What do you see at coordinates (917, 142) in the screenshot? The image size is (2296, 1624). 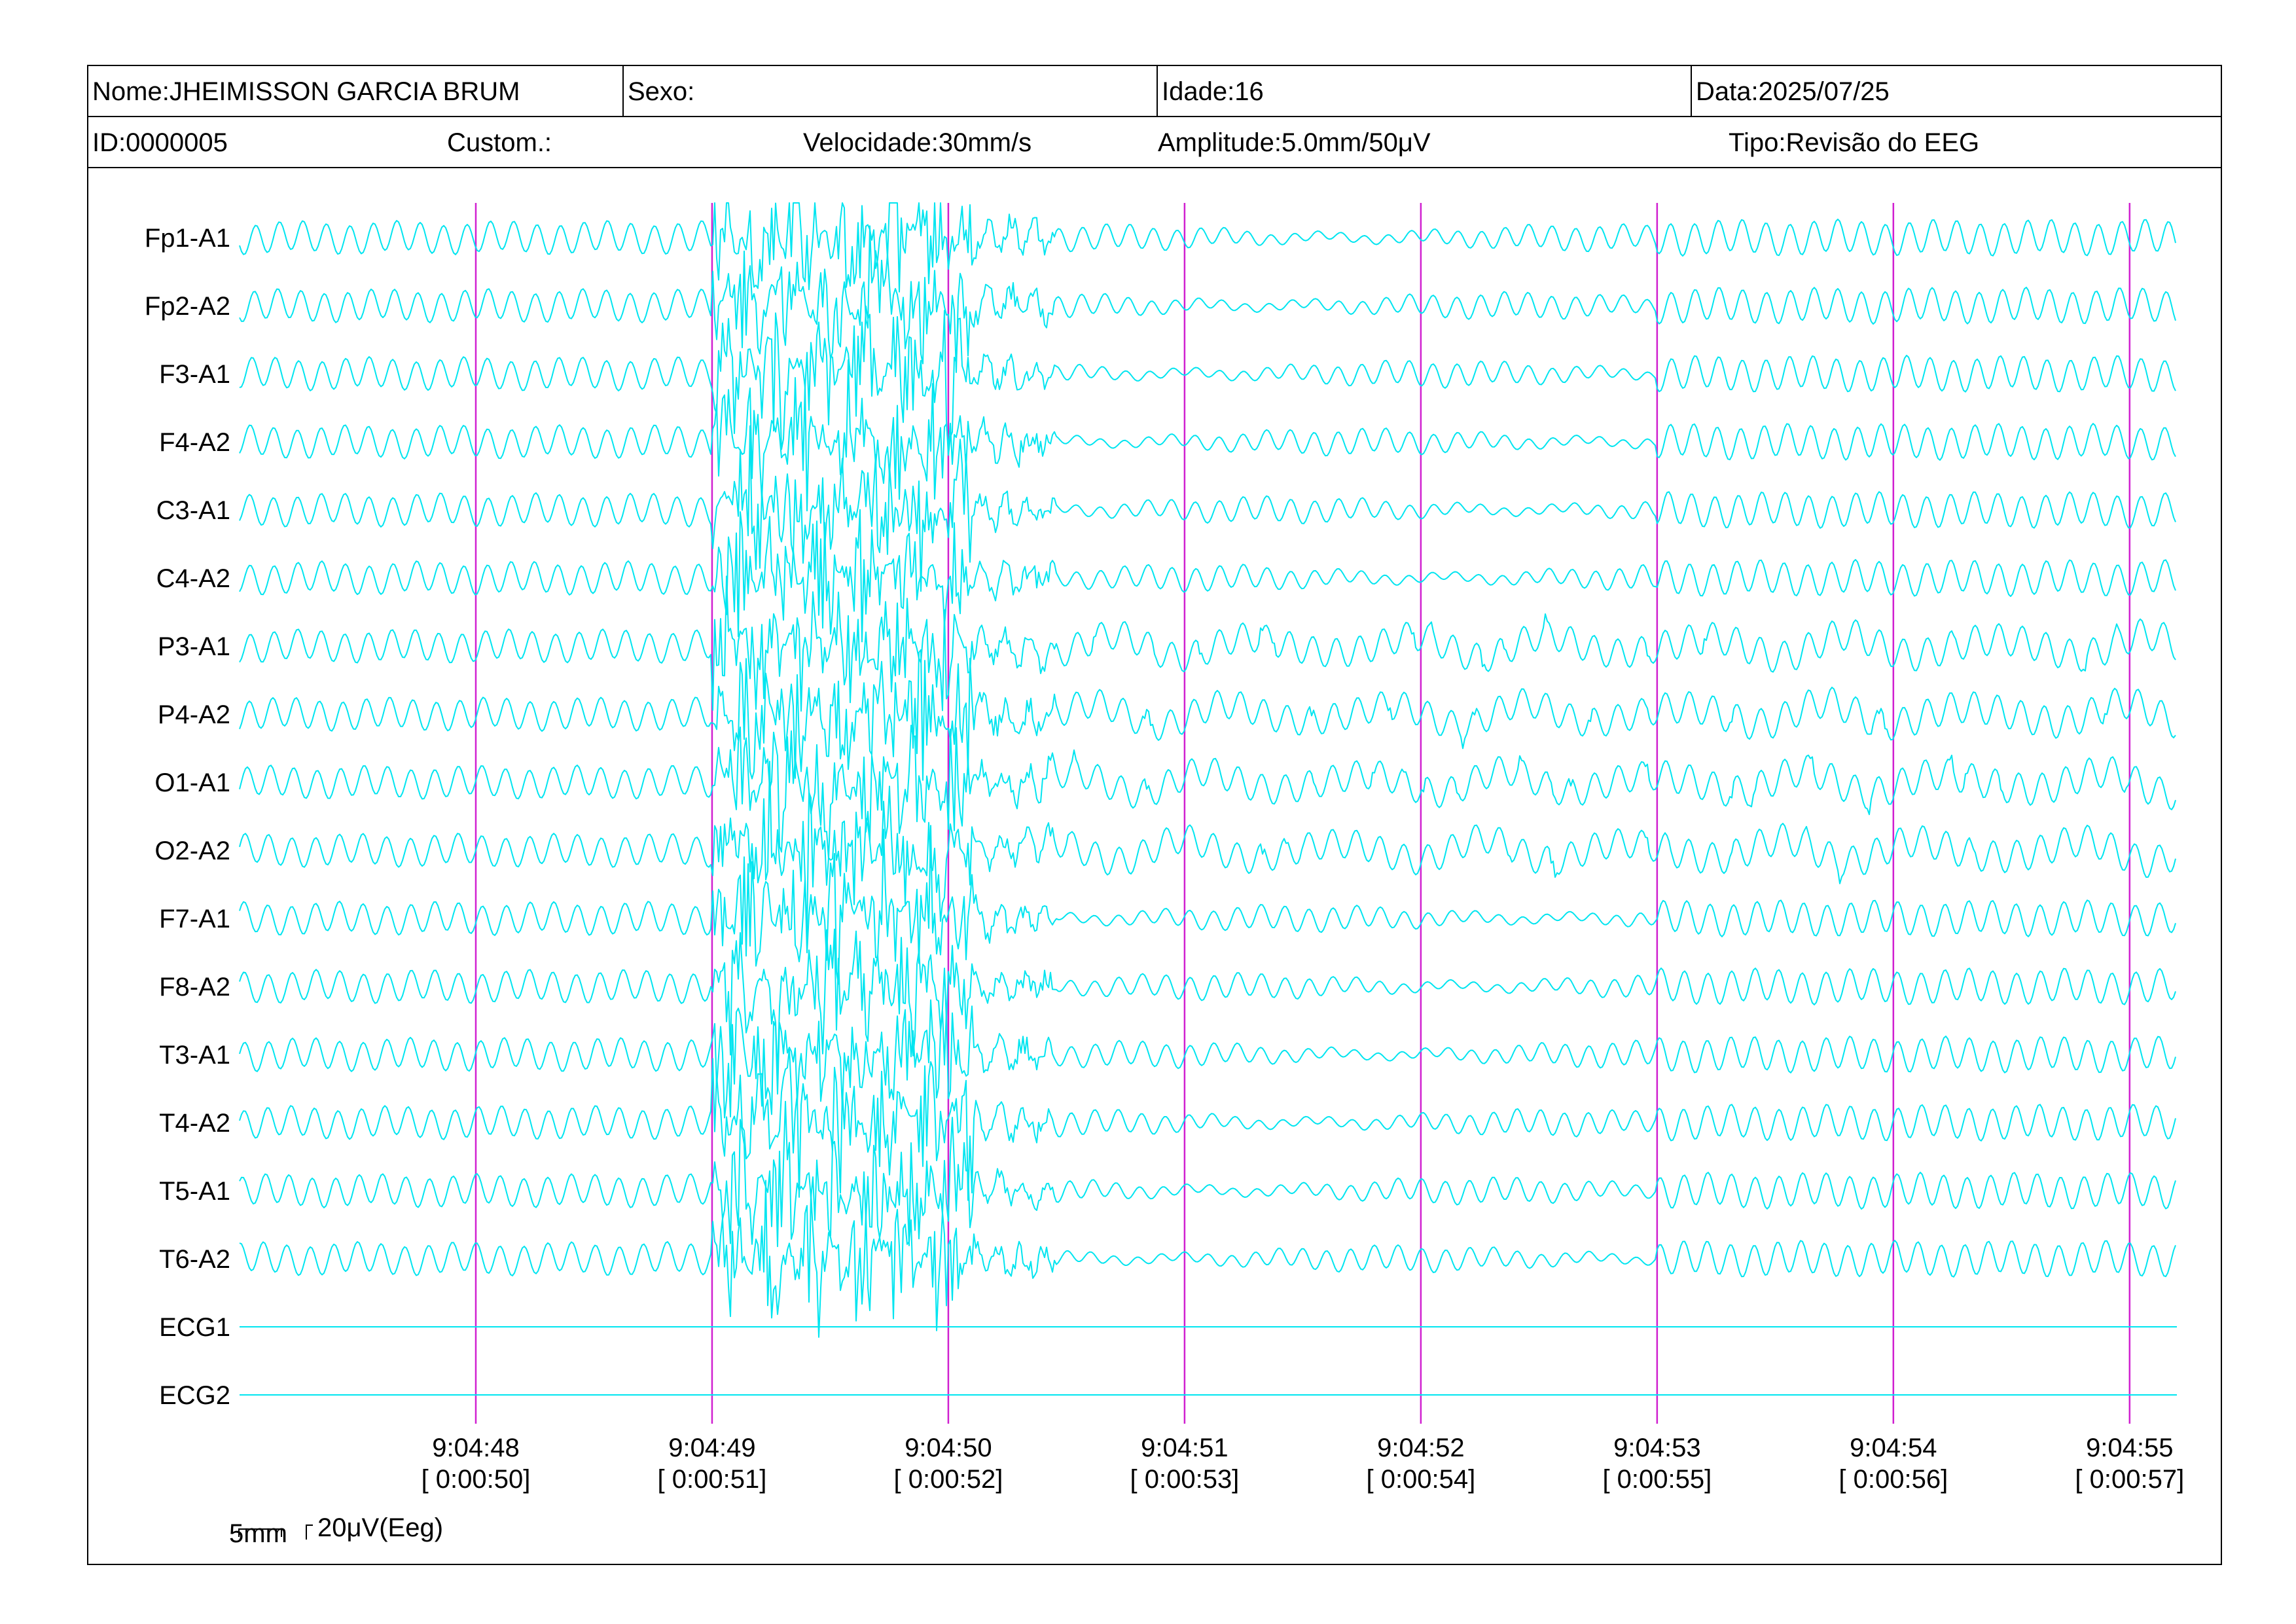 I see `paper-speed: Velocidade:30mm/s` at bounding box center [917, 142].